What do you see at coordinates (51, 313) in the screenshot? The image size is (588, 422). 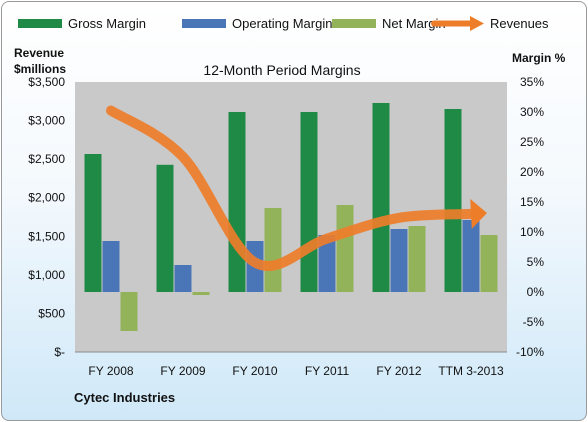 I see `left-tick-label: $500` at bounding box center [51, 313].